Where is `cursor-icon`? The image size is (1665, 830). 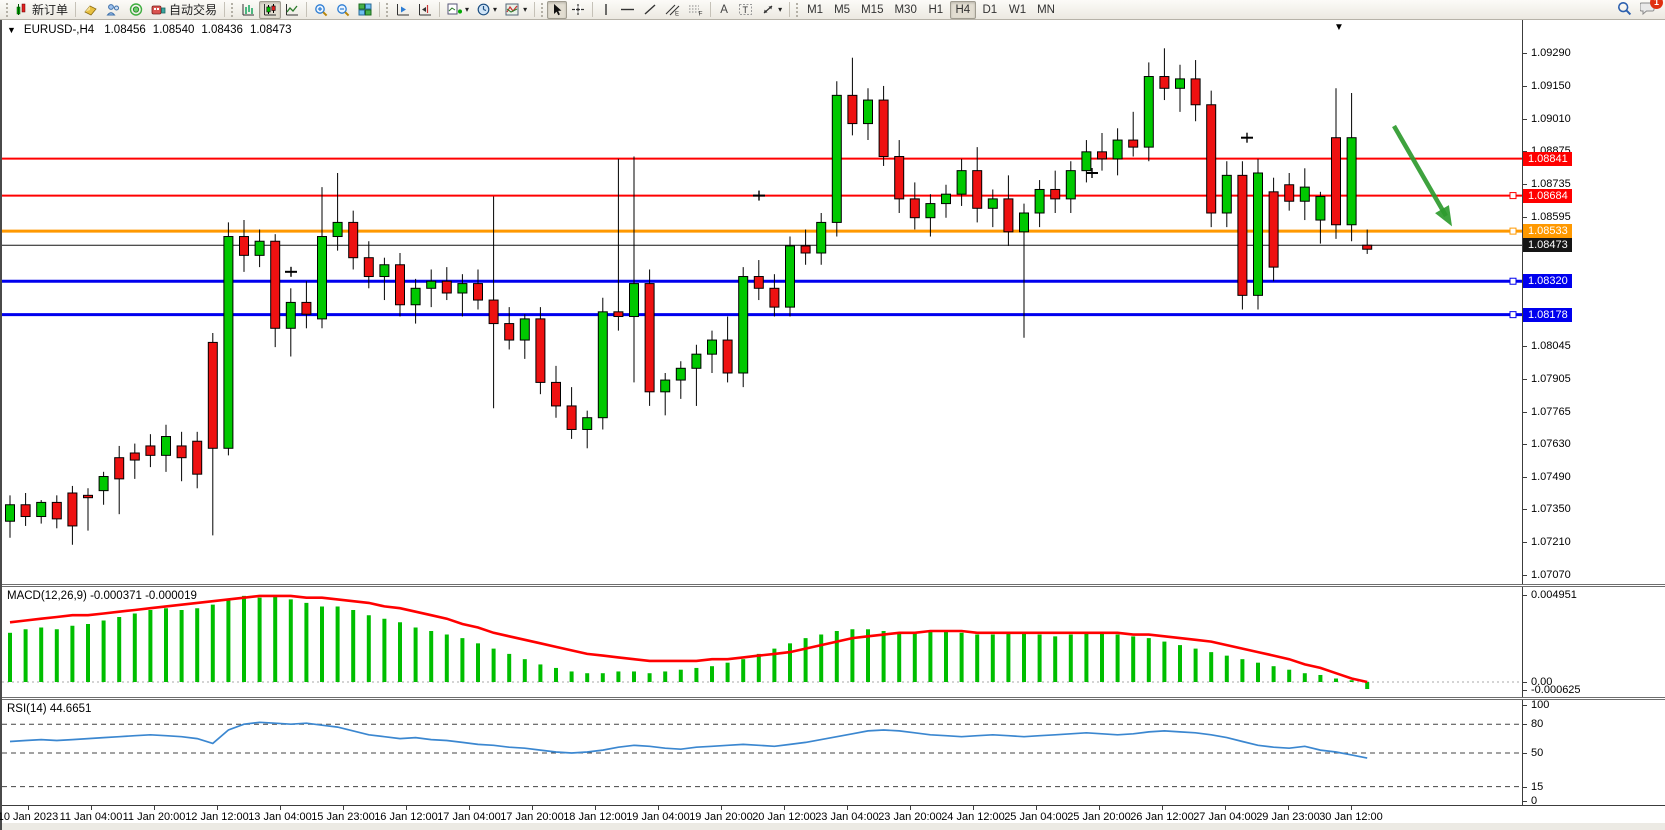
cursor-icon is located at coordinates (557, 9).